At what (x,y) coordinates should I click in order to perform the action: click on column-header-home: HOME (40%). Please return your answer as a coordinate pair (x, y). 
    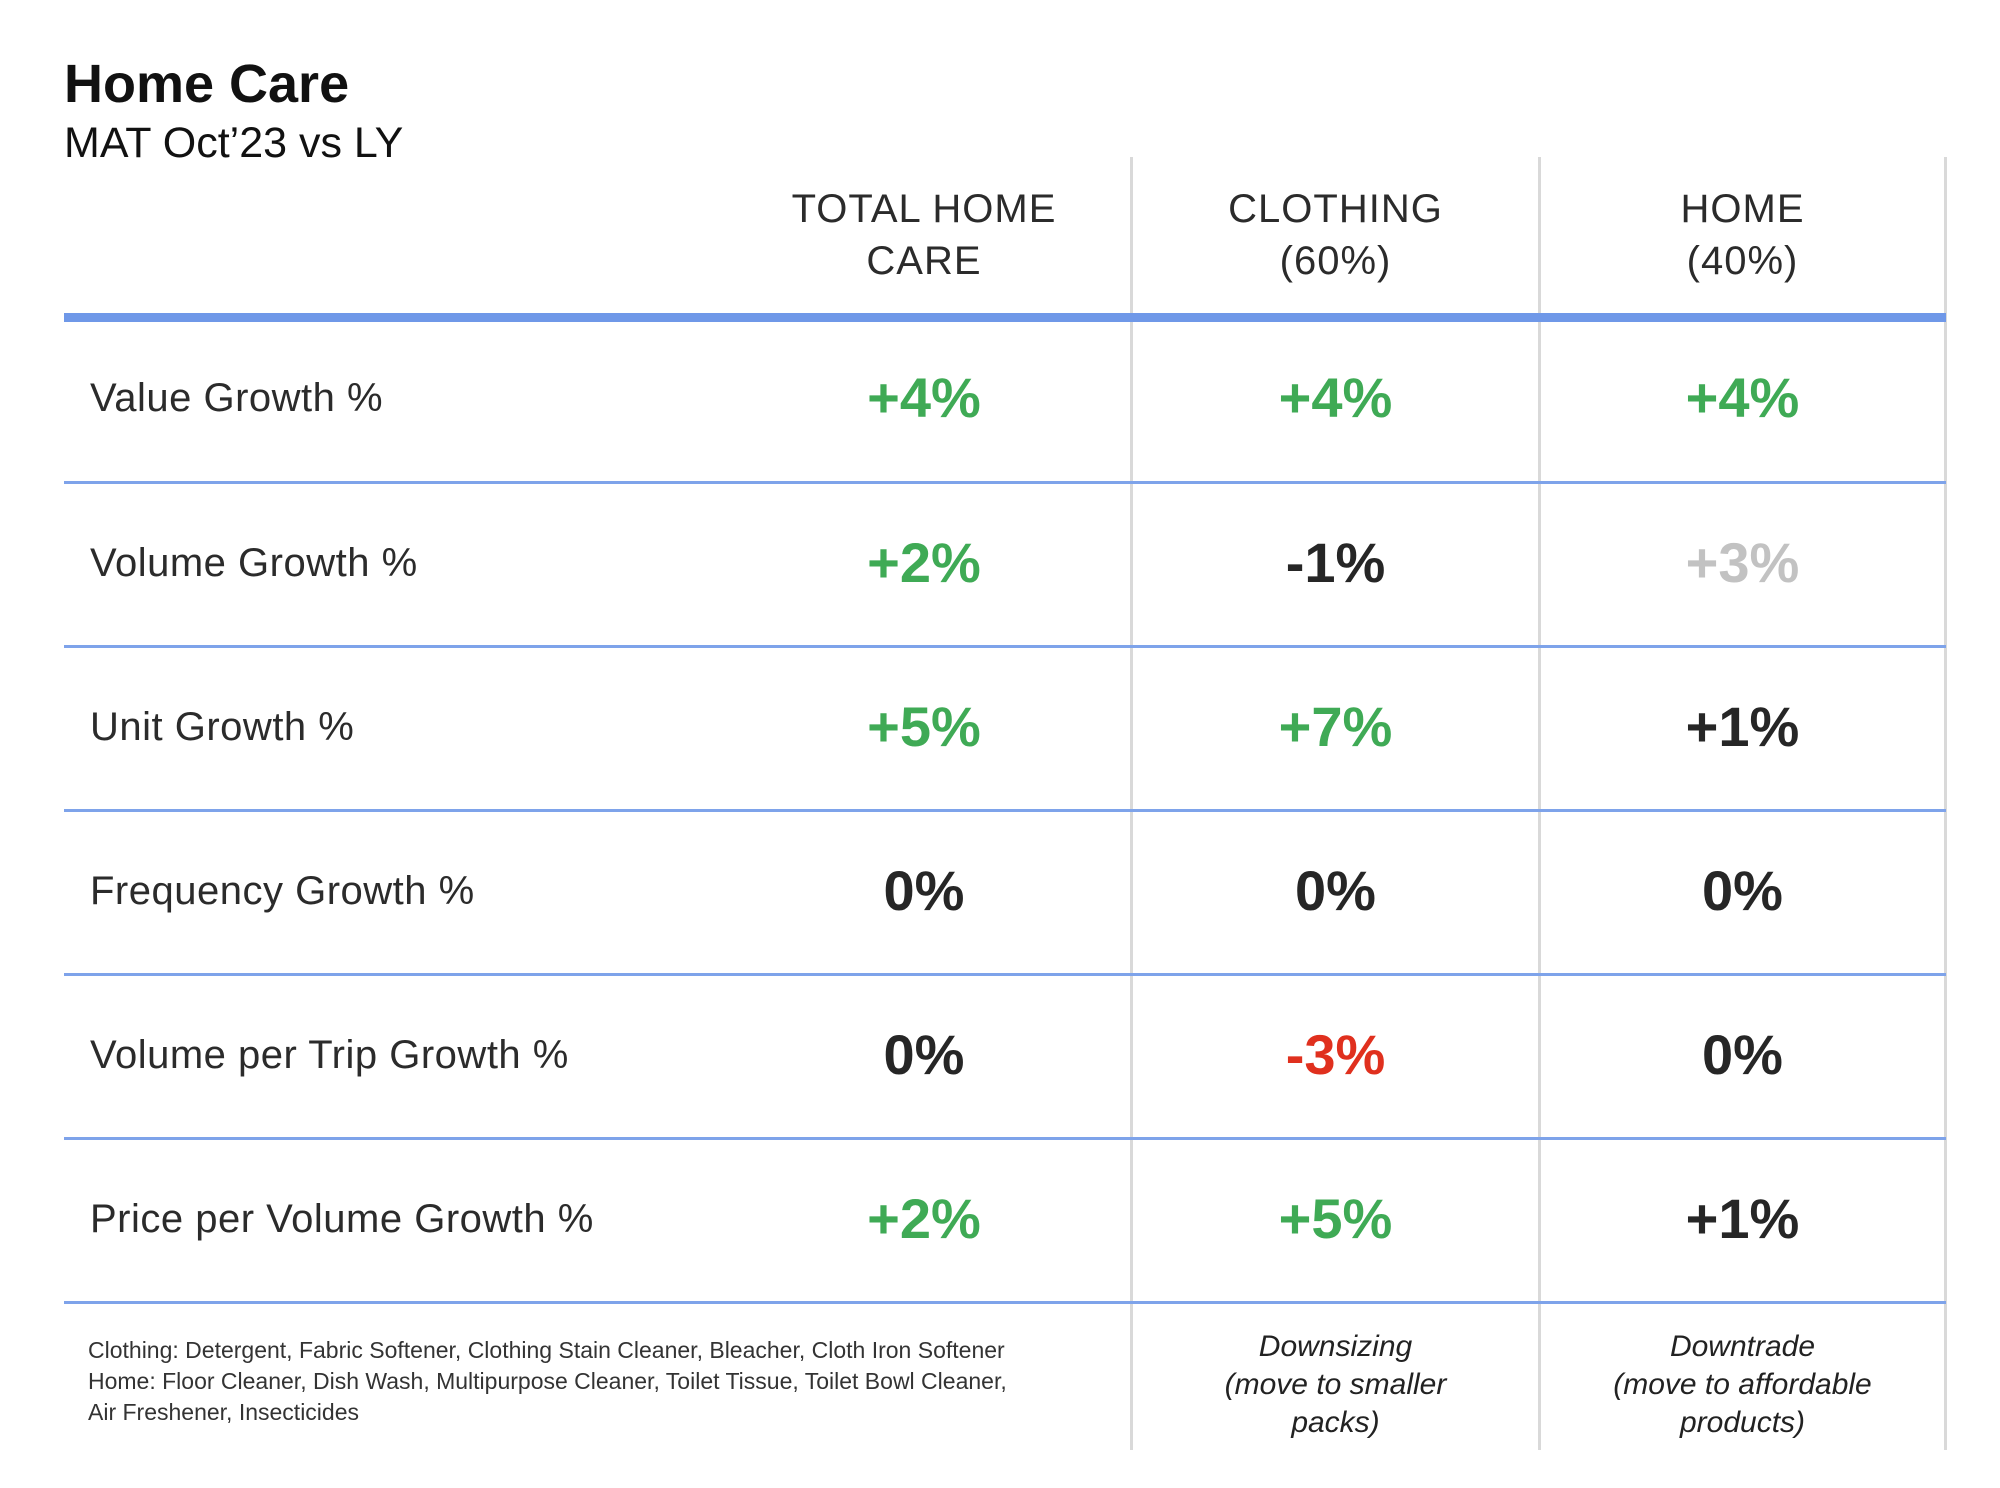
    Looking at the image, I should click on (1742, 235).